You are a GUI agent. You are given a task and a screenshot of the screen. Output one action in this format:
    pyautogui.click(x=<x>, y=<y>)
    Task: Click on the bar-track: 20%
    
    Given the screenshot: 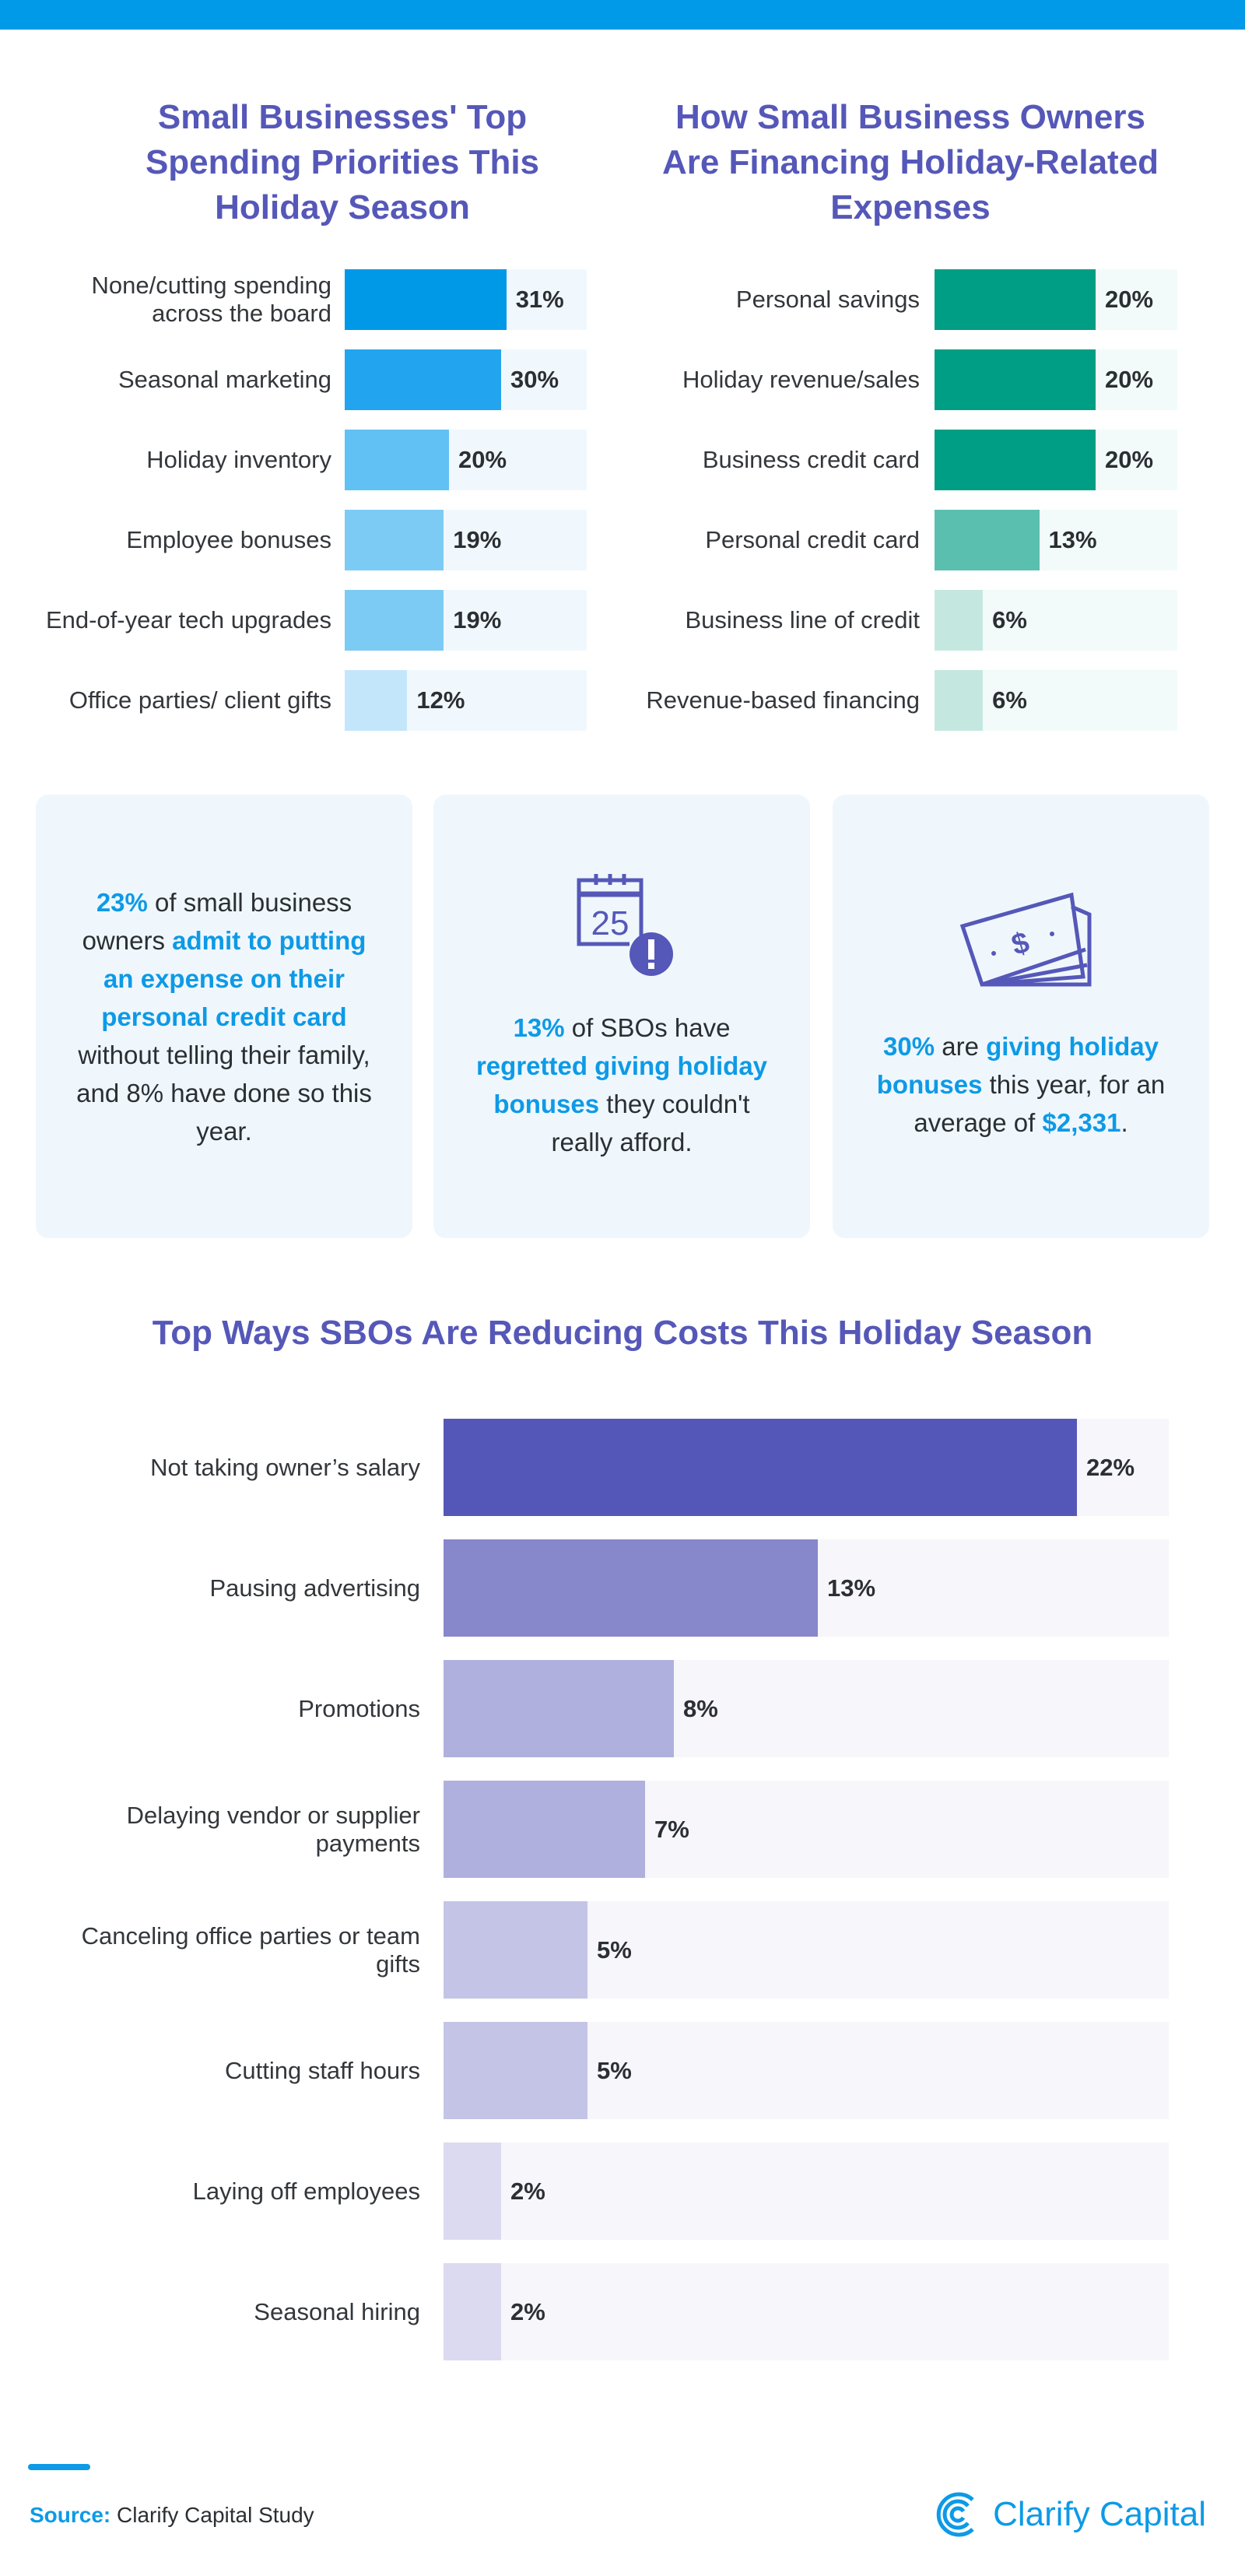 What is the action you would take?
    pyautogui.click(x=1056, y=300)
    